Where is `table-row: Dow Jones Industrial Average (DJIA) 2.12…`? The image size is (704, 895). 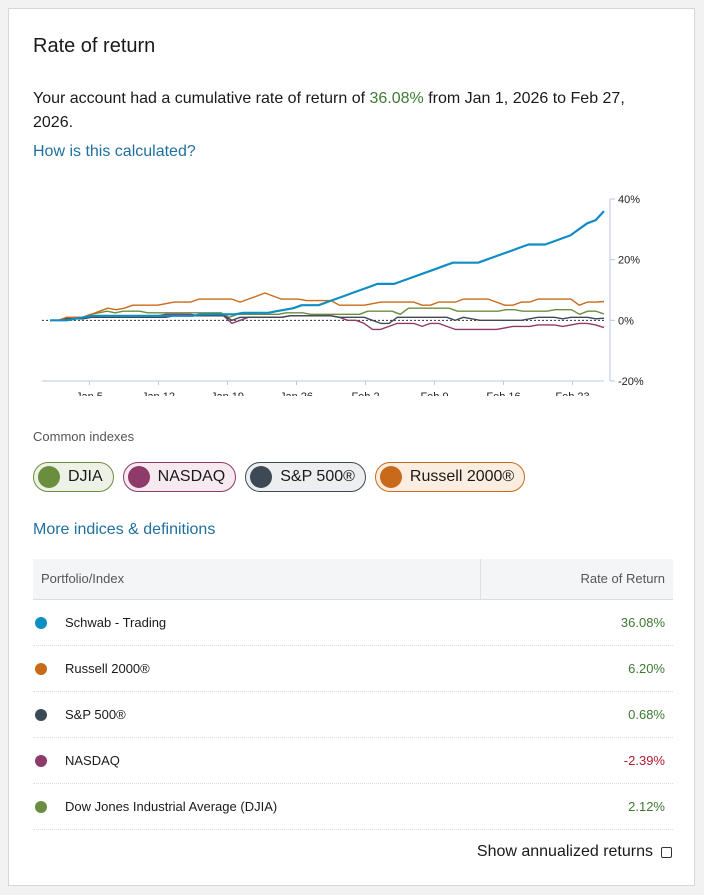
table-row: Dow Jones Industrial Average (DJIA) 2.12… is located at coordinates (353, 807).